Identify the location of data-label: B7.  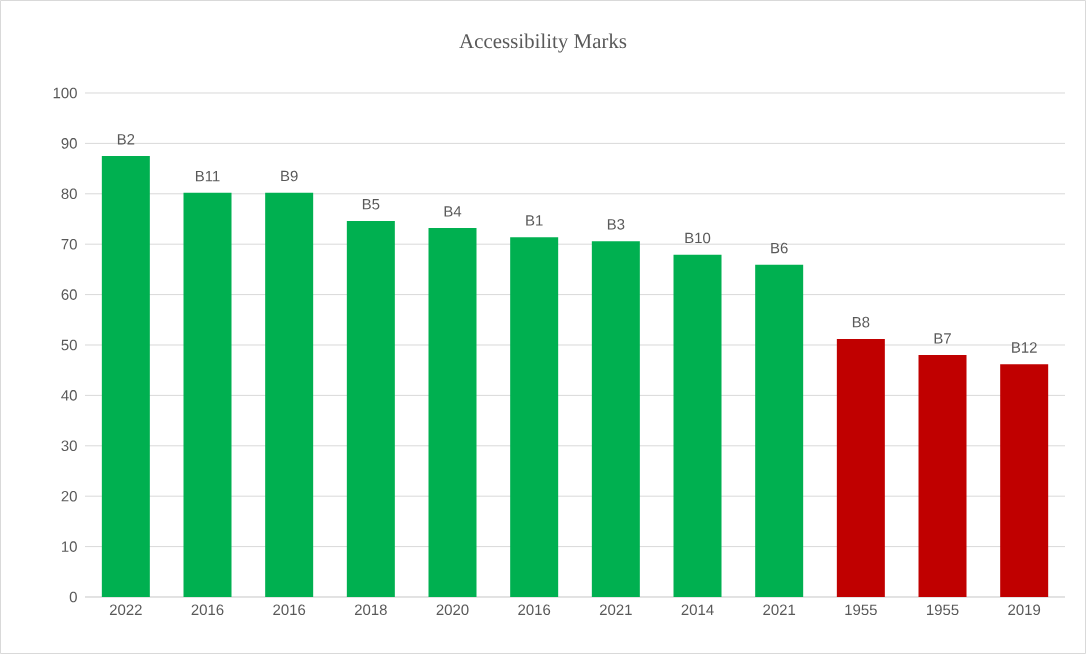
(942, 338).